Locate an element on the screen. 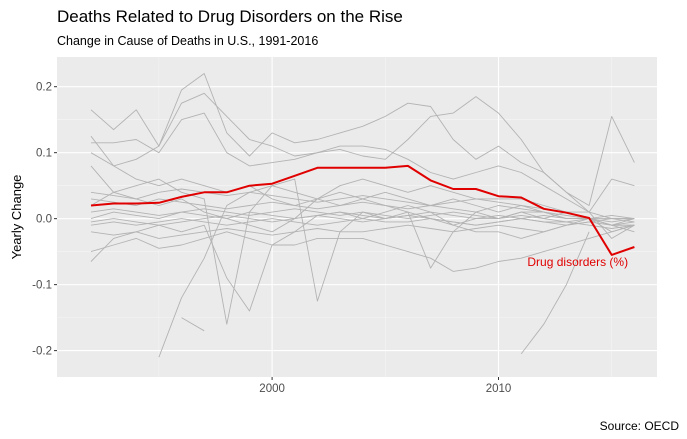 Image resolution: width=687 pixels, height=439 pixels. y-tick-label: 0.2 is located at coordinates (44, 88).